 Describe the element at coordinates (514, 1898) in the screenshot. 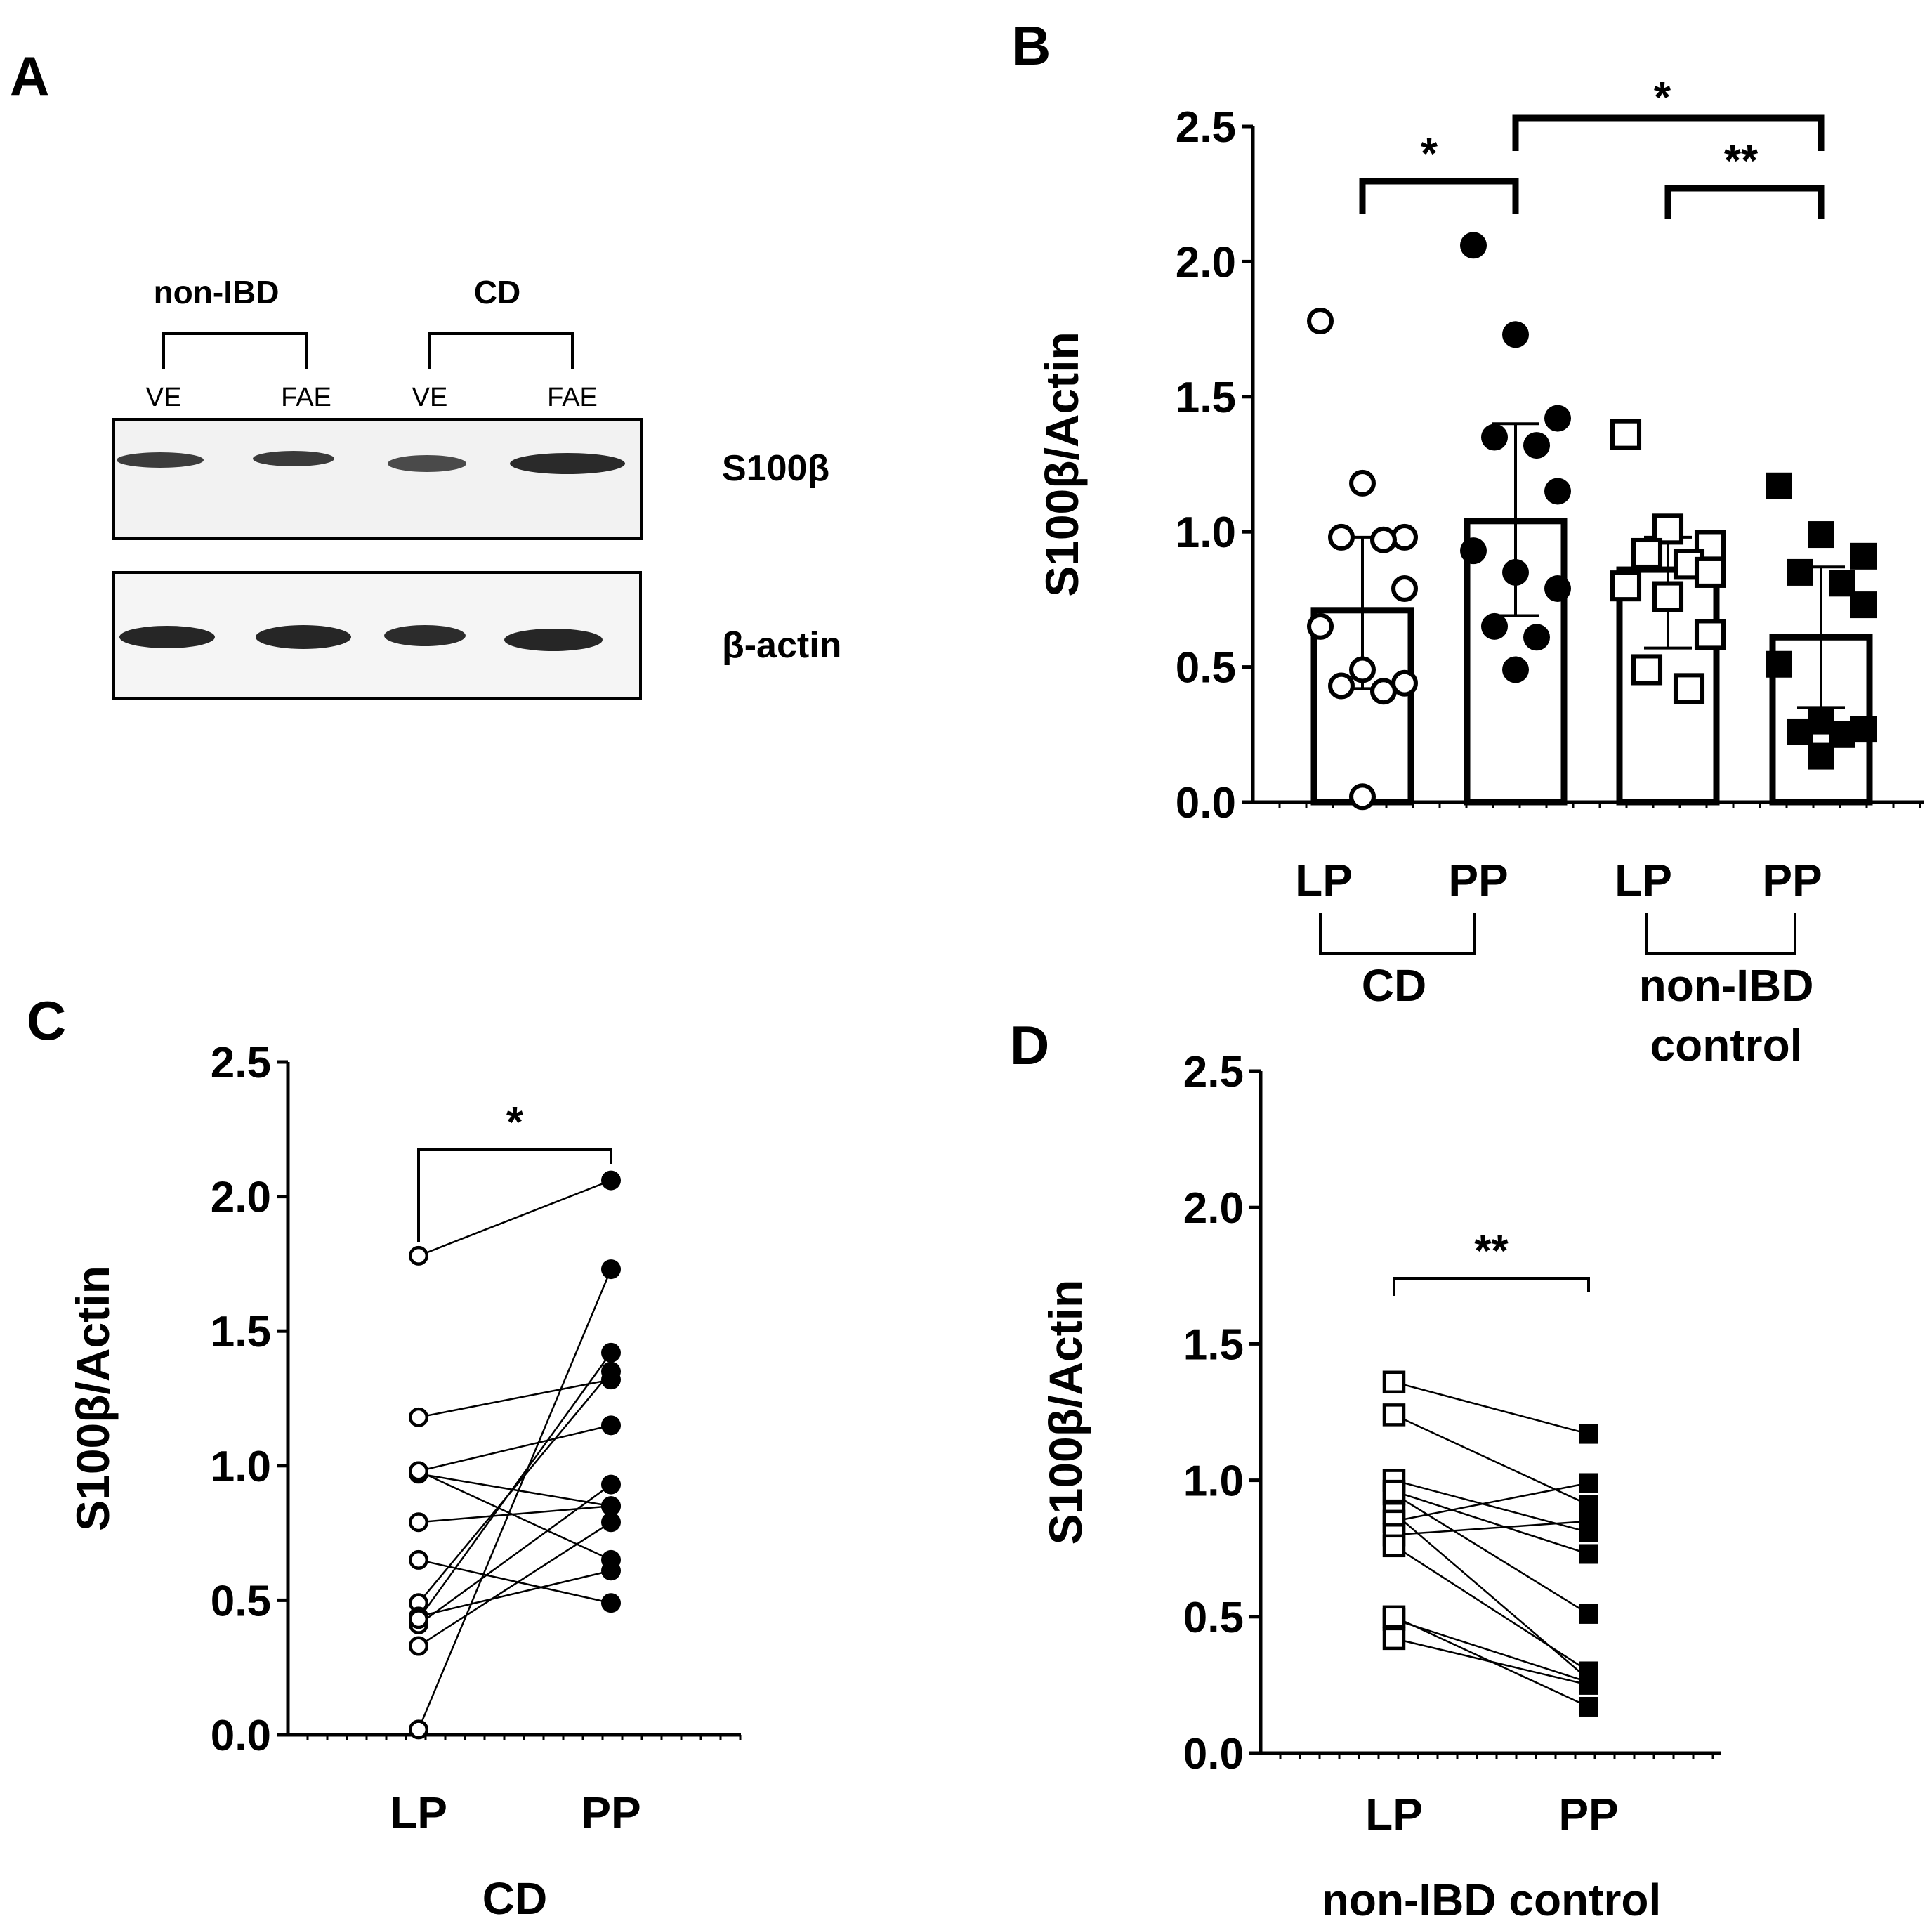

I see `c-x-axis-title: CD` at that location.